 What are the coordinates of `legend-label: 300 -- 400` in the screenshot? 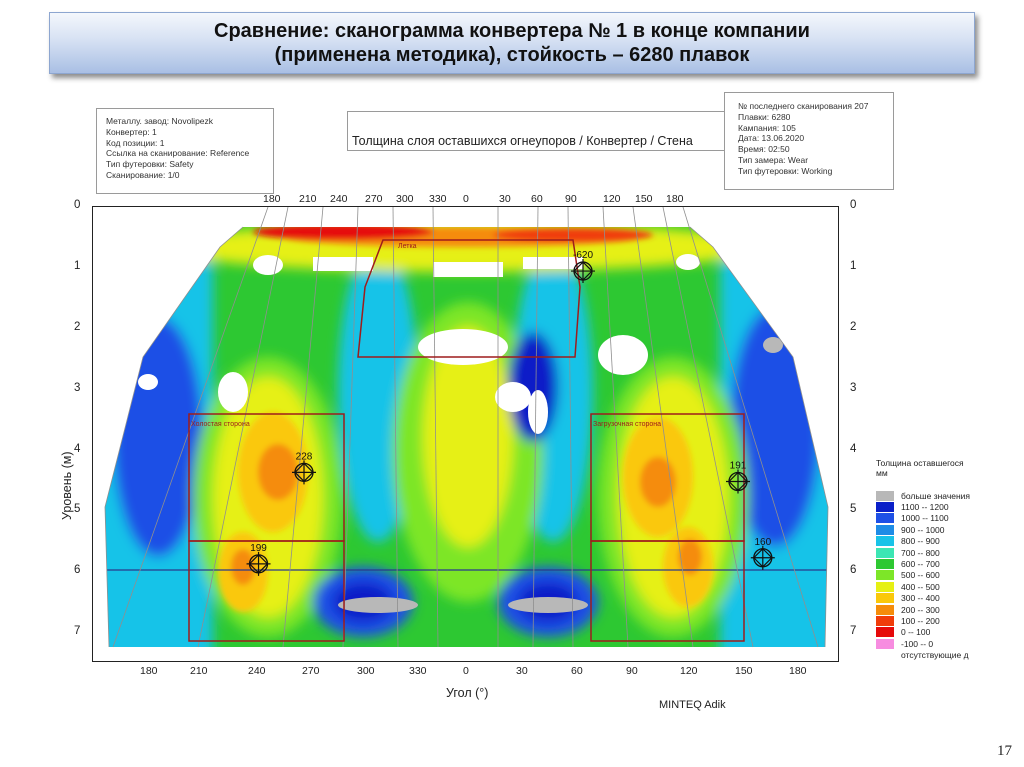 It's located at (920, 598).